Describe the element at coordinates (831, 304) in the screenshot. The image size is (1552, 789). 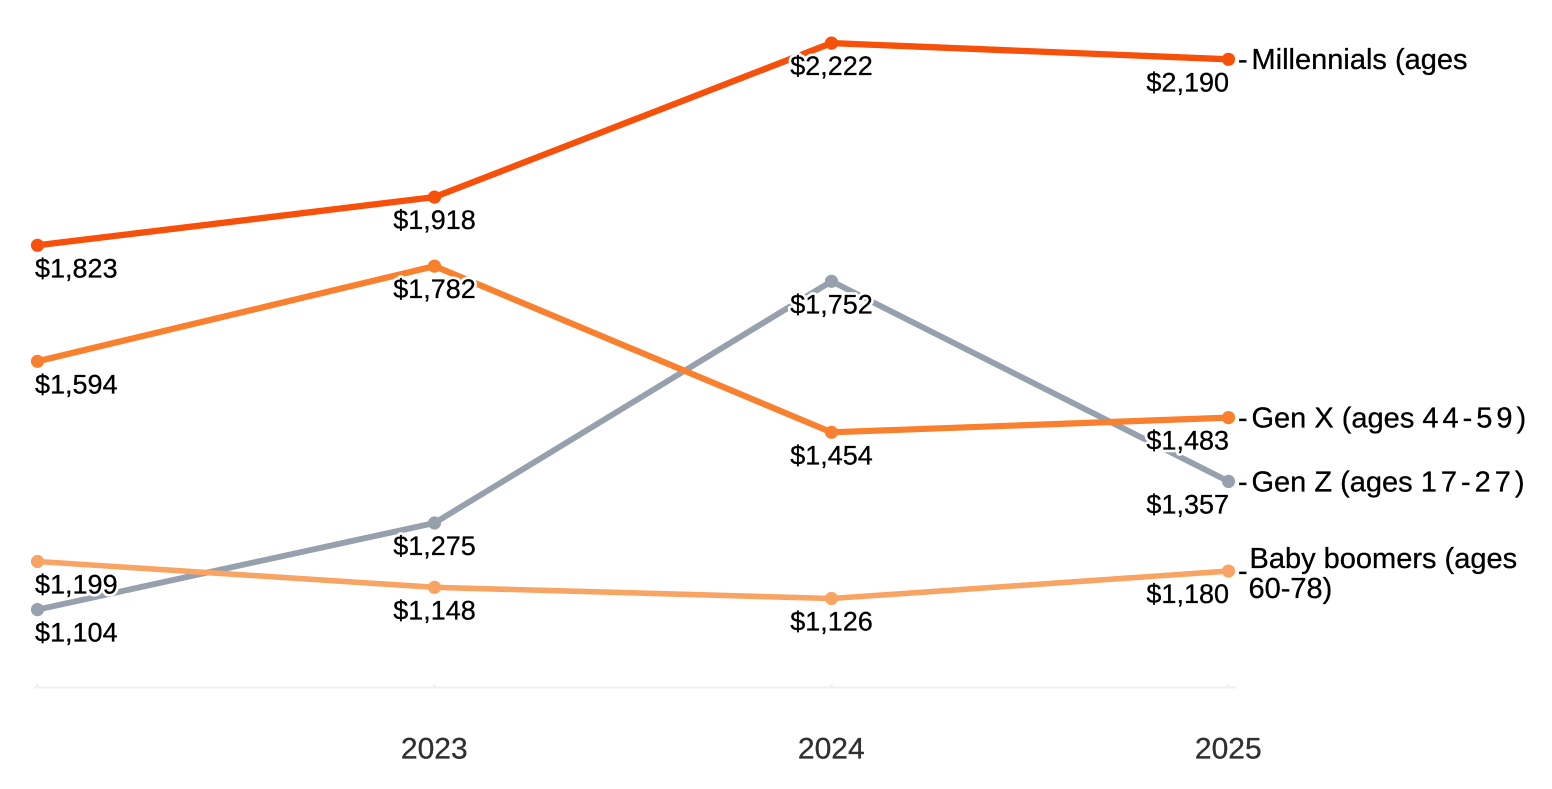
I see `svg-text: $1,752` at that location.